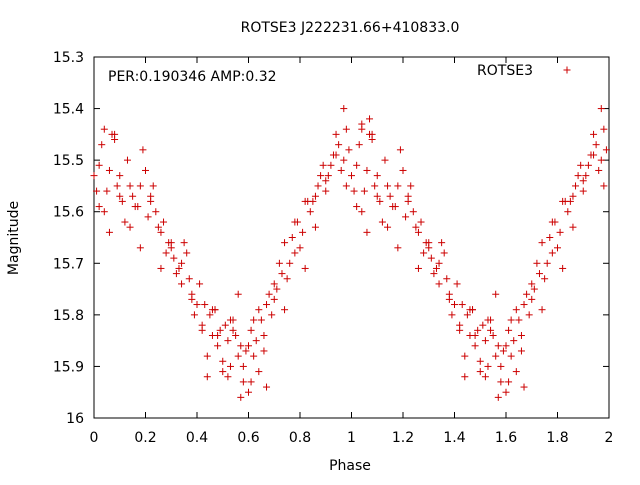 Image resolution: width=640 pixels, height=485 pixels. Describe the element at coordinates (350, 28) in the screenshot. I see `chart-title: ROTSE3 J222231.66+410833.0` at that location.